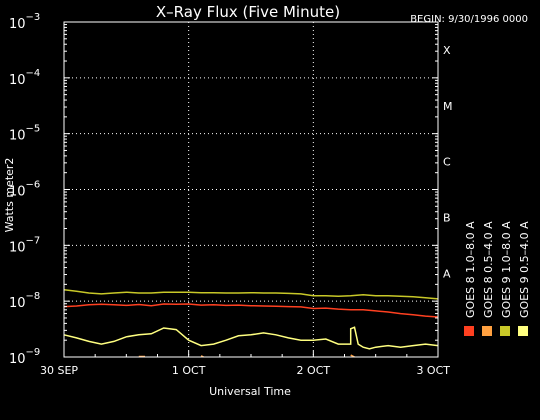 The image size is (540, 420). What do you see at coordinates (248, 12) in the screenshot?
I see `chart-title: X–Ray Flux (Five Minute)` at bounding box center [248, 12].